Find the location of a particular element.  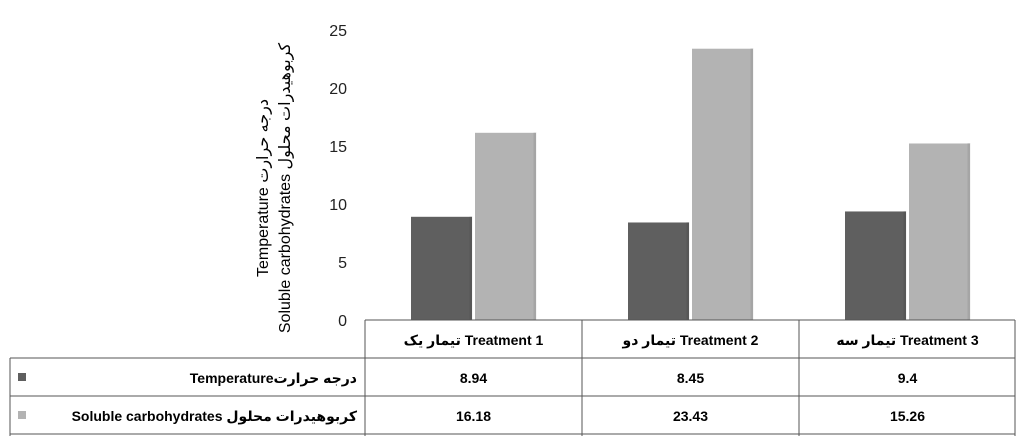

data-label: 23.43 is located at coordinates (690, 416).